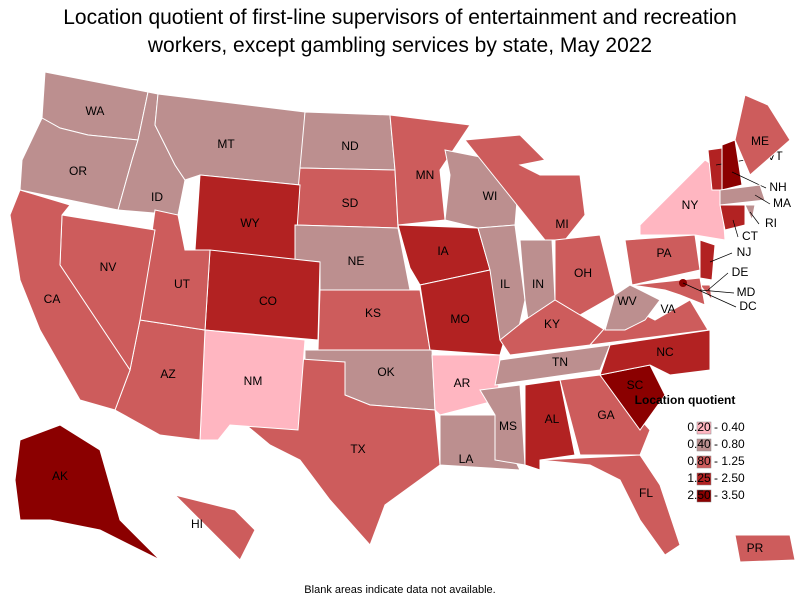 This screenshot has width=800, height=600. I want to click on state-label: WA, so click(95, 111).